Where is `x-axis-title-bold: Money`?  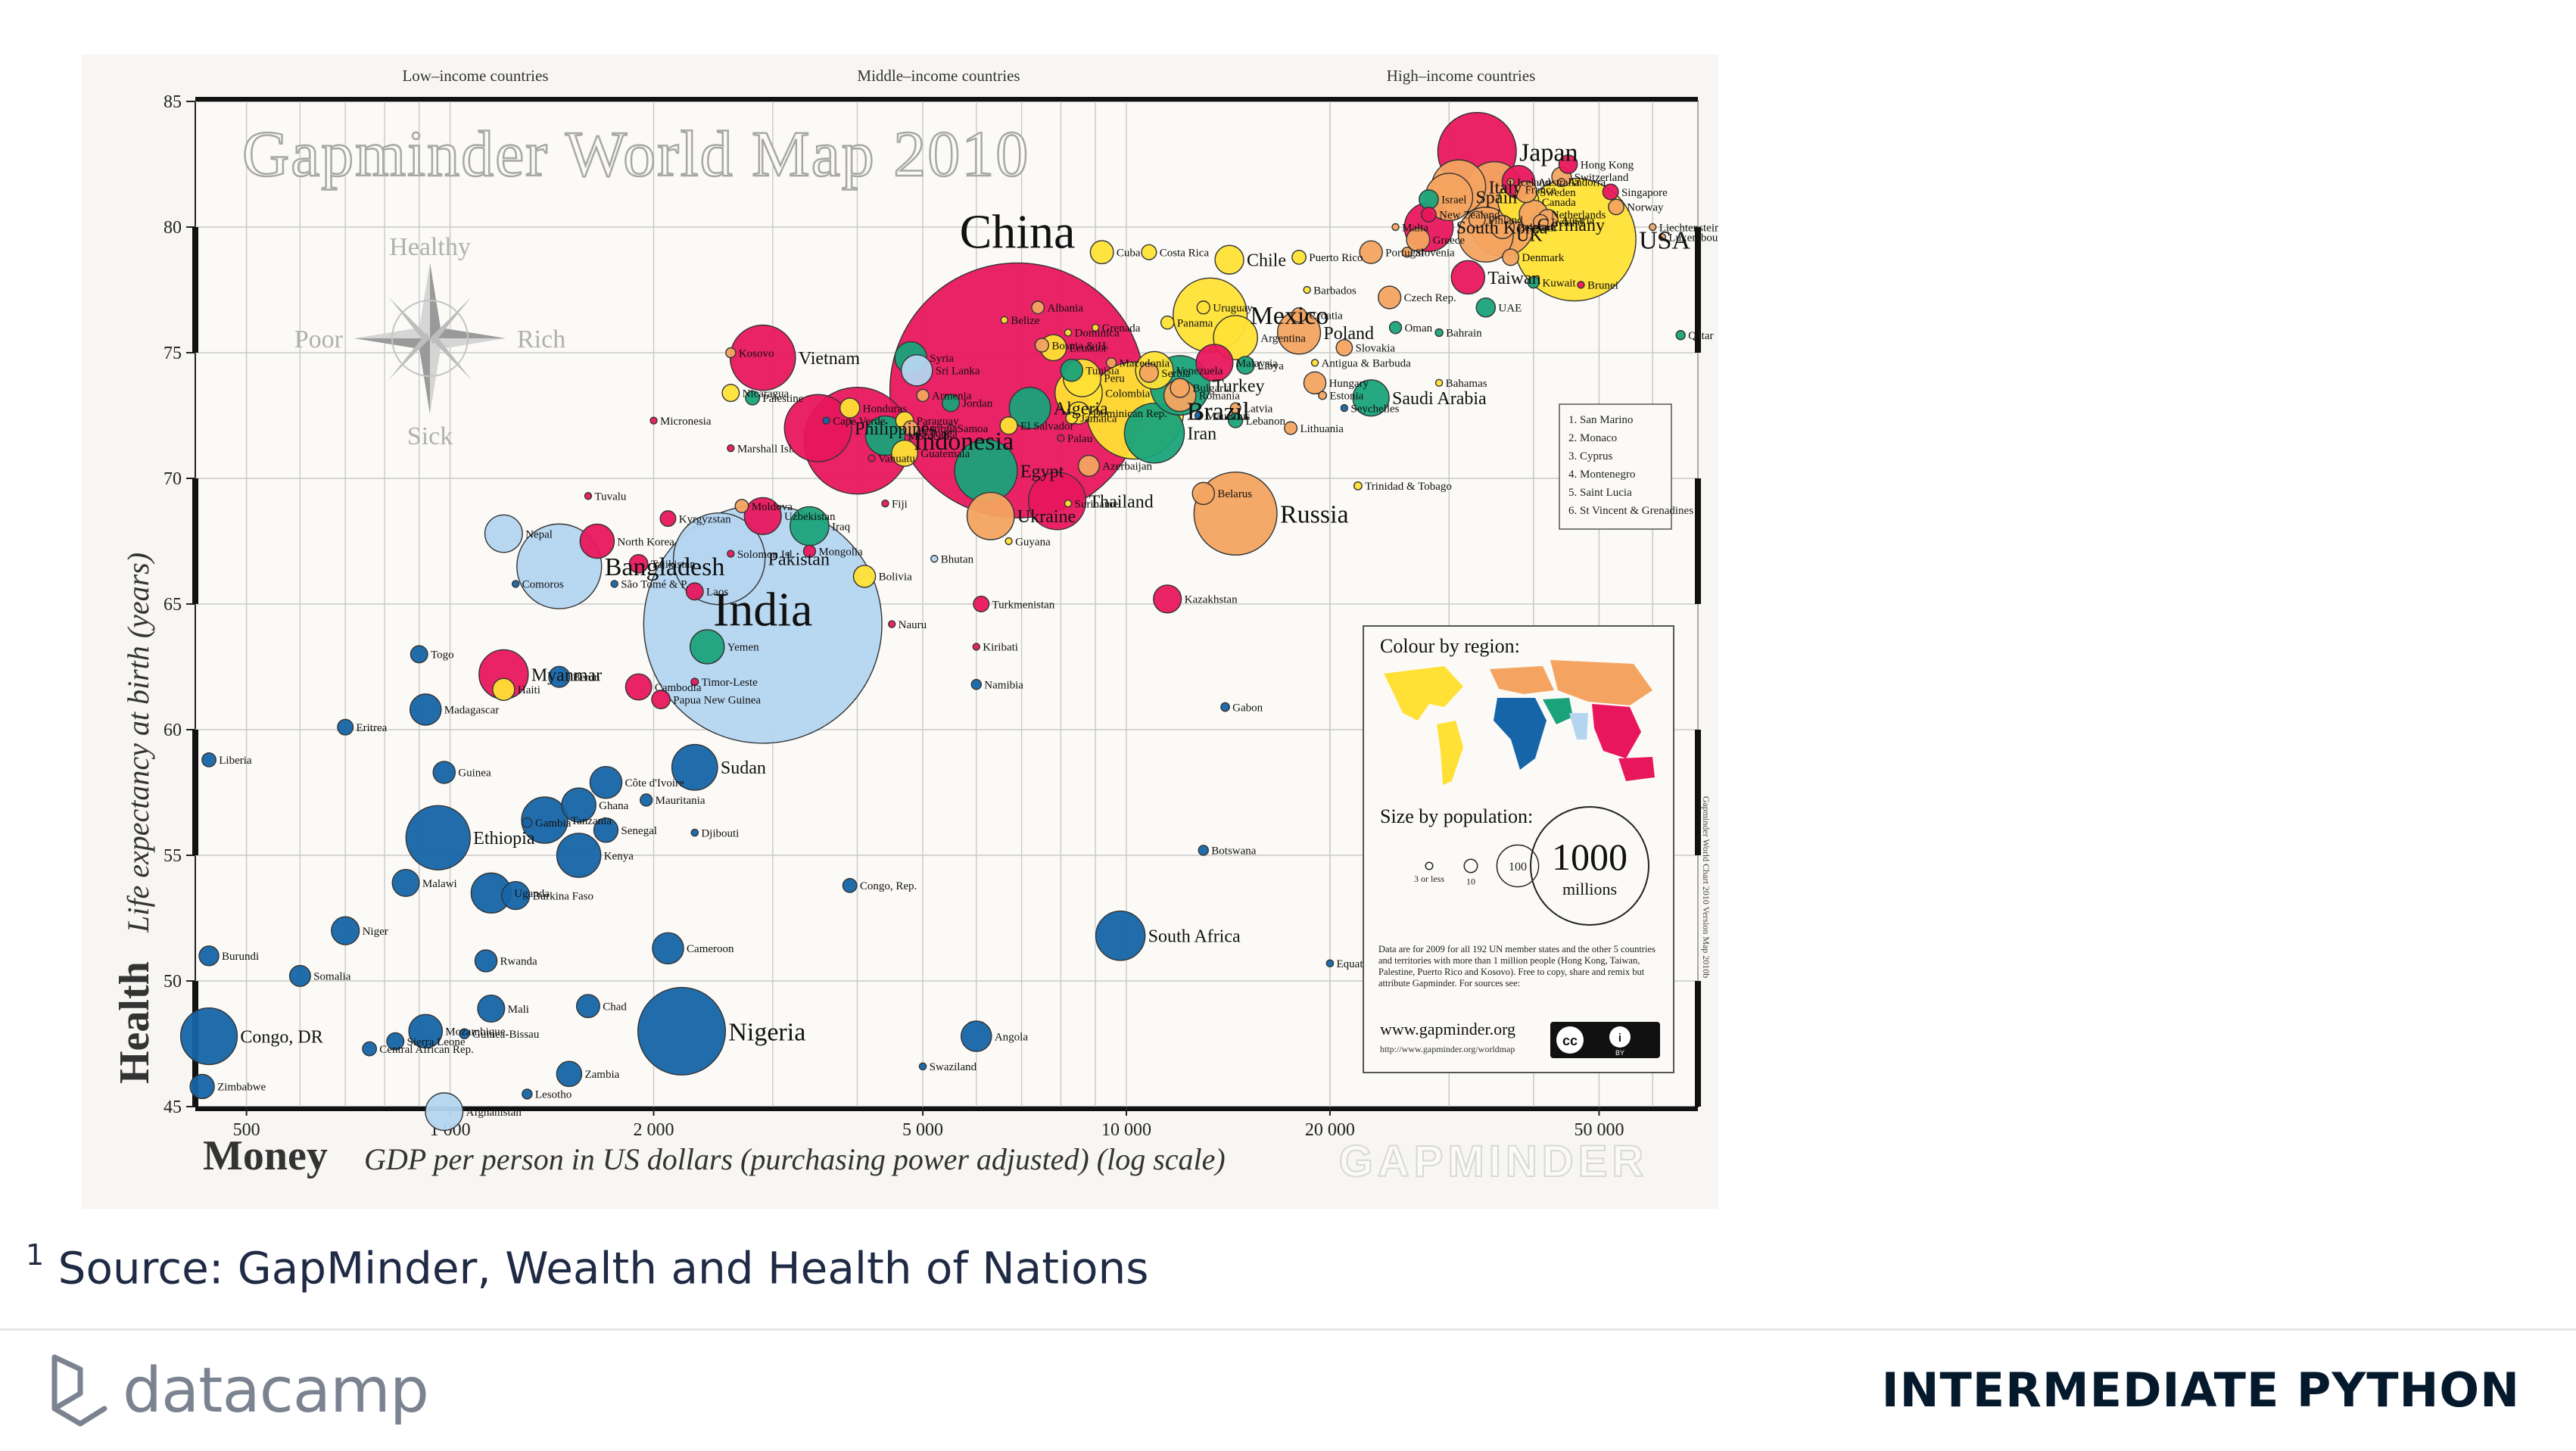 x-axis-title-bold: Money is located at coordinates (265, 1155).